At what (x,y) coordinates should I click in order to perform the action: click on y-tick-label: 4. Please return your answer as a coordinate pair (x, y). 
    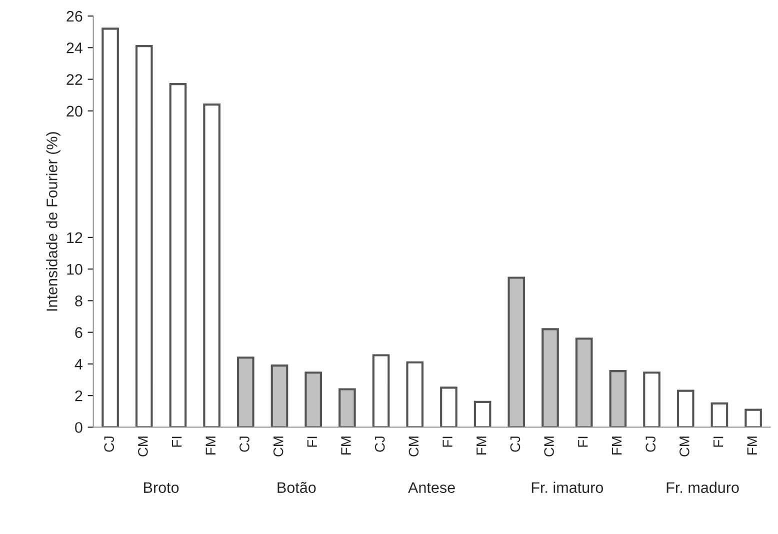
    Looking at the image, I should click on (78, 364).